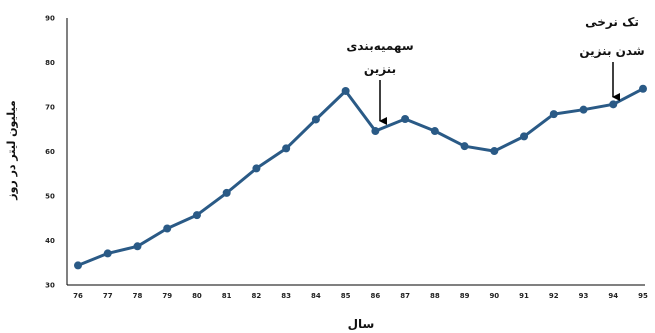 This screenshot has height=333, width=655. What do you see at coordinates (257, 296) in the screenshot?
I see `x-tick-label: 82` at bounding box center [257, 296].